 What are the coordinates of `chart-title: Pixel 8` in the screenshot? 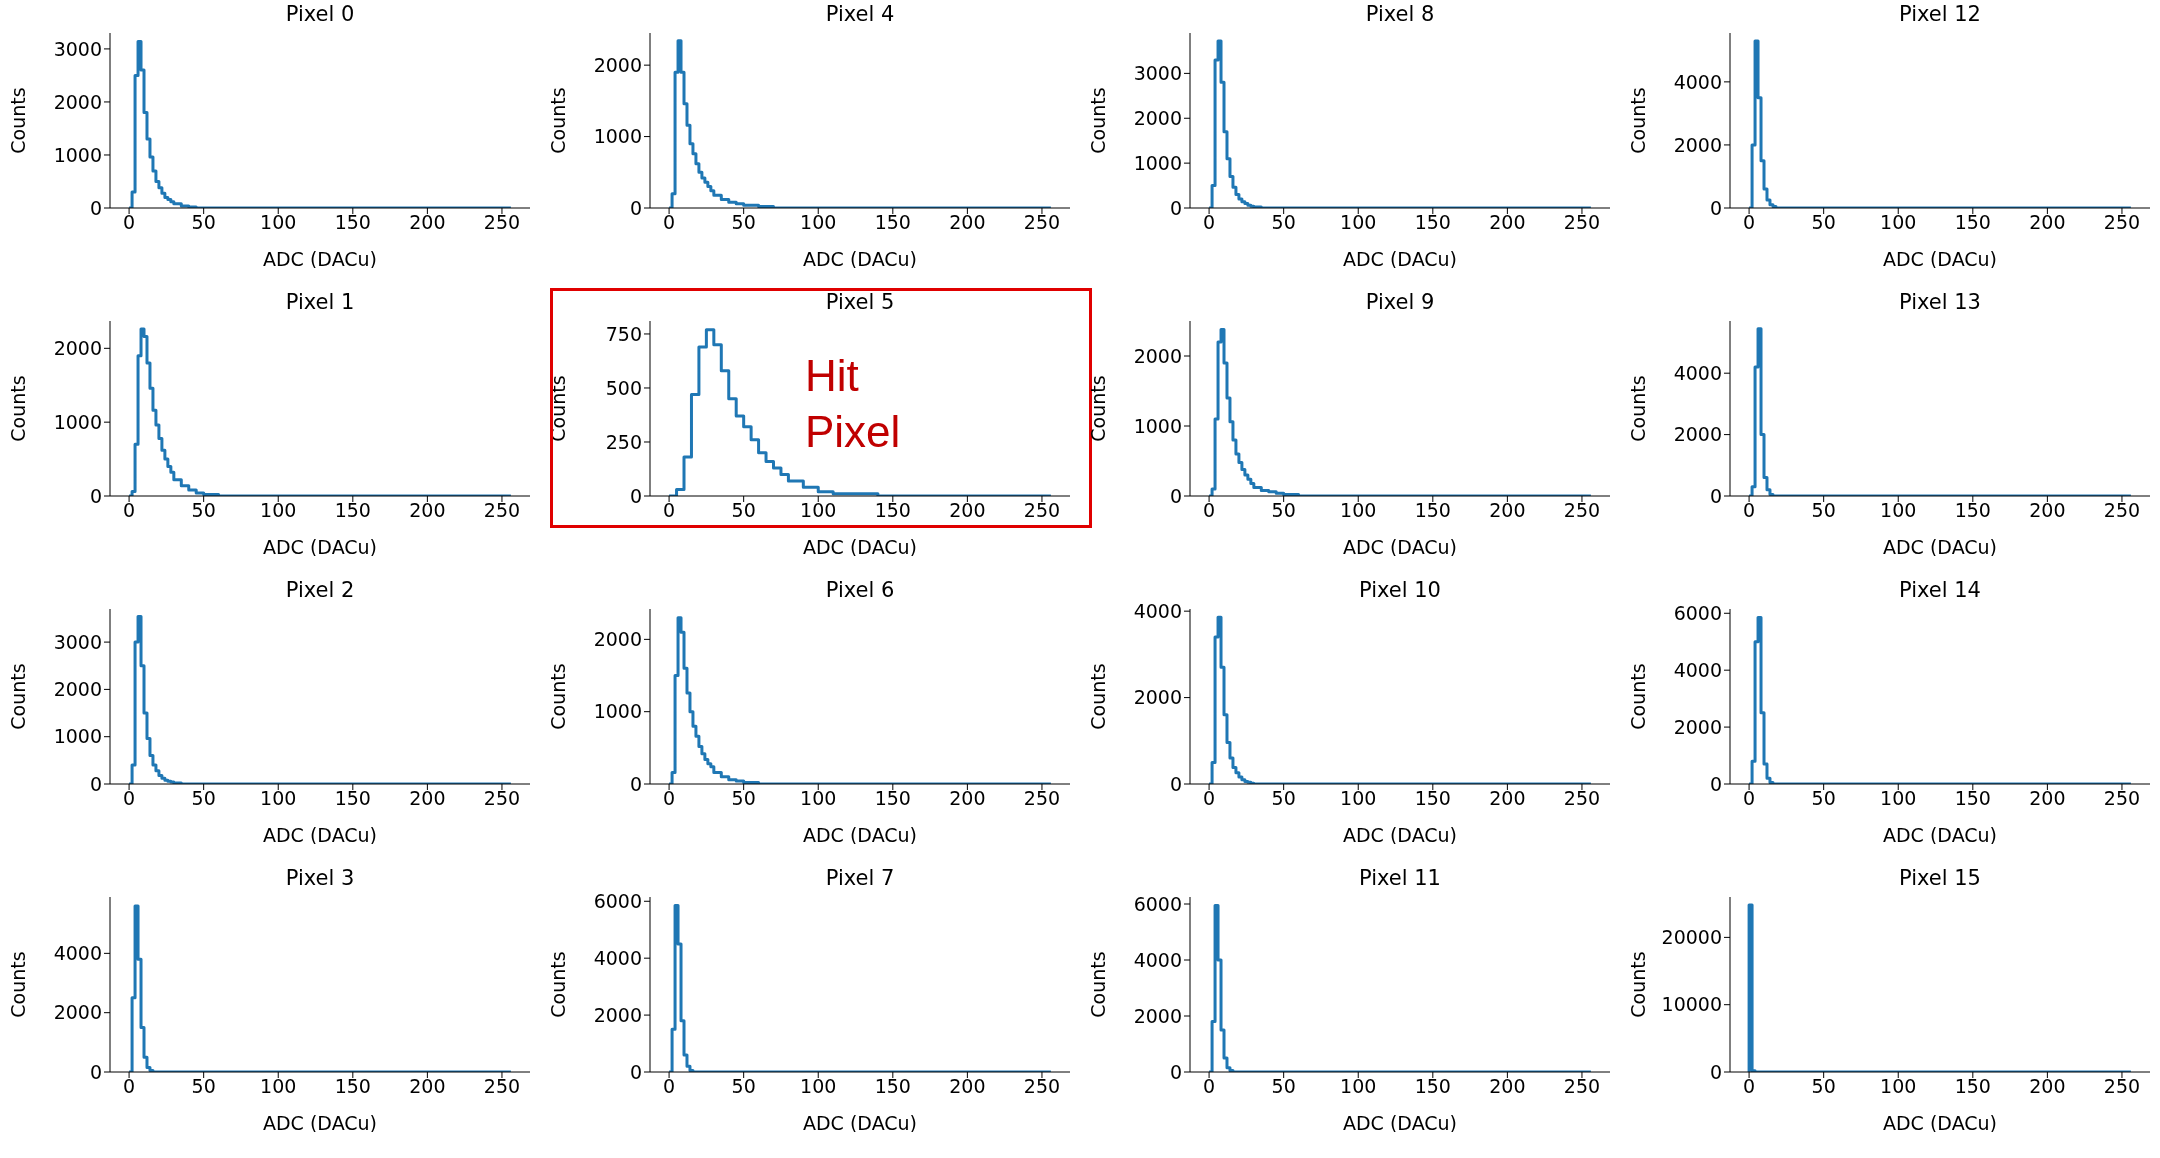 It's located at (1400, 14).